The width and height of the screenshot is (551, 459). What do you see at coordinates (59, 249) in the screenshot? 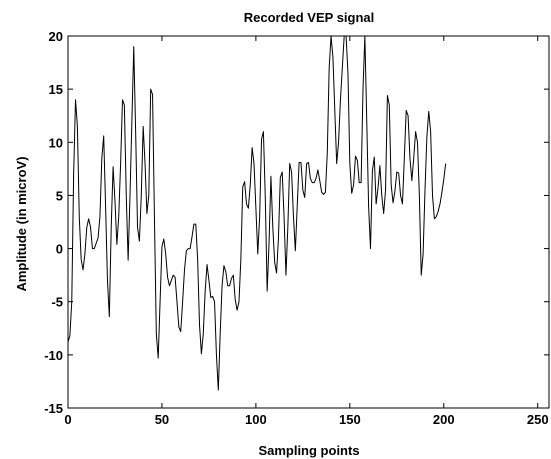
I see `y-tick-label: 0` at bounding box center [59, 249].